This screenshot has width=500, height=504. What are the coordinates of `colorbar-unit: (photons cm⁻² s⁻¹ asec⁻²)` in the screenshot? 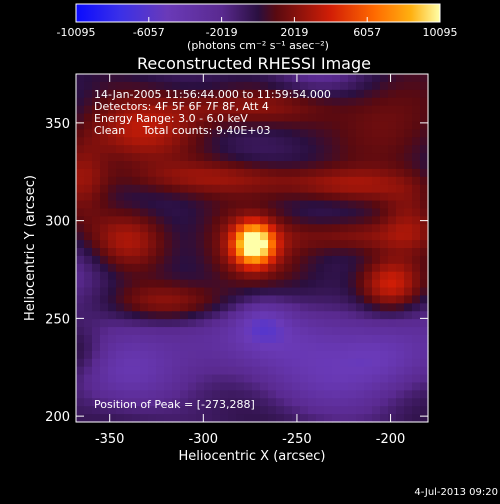 It's located at (258, 45).